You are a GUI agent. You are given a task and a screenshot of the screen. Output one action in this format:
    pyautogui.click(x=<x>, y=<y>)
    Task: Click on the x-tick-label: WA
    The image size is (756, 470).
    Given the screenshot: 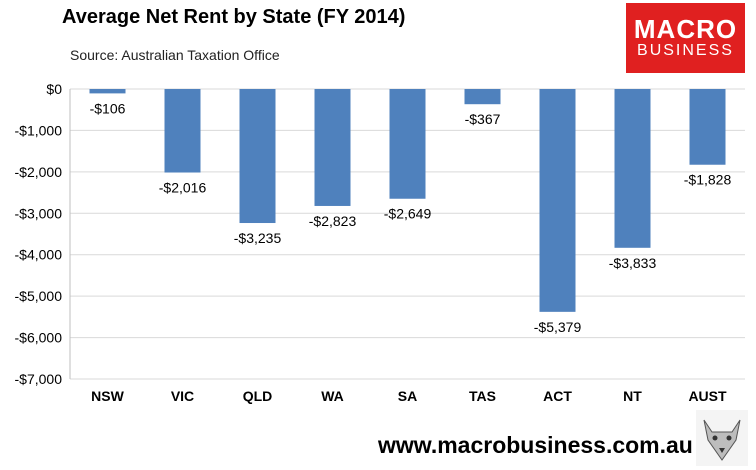 What is the action you would take?
    pyautogui.click(x=332, y=396)
    